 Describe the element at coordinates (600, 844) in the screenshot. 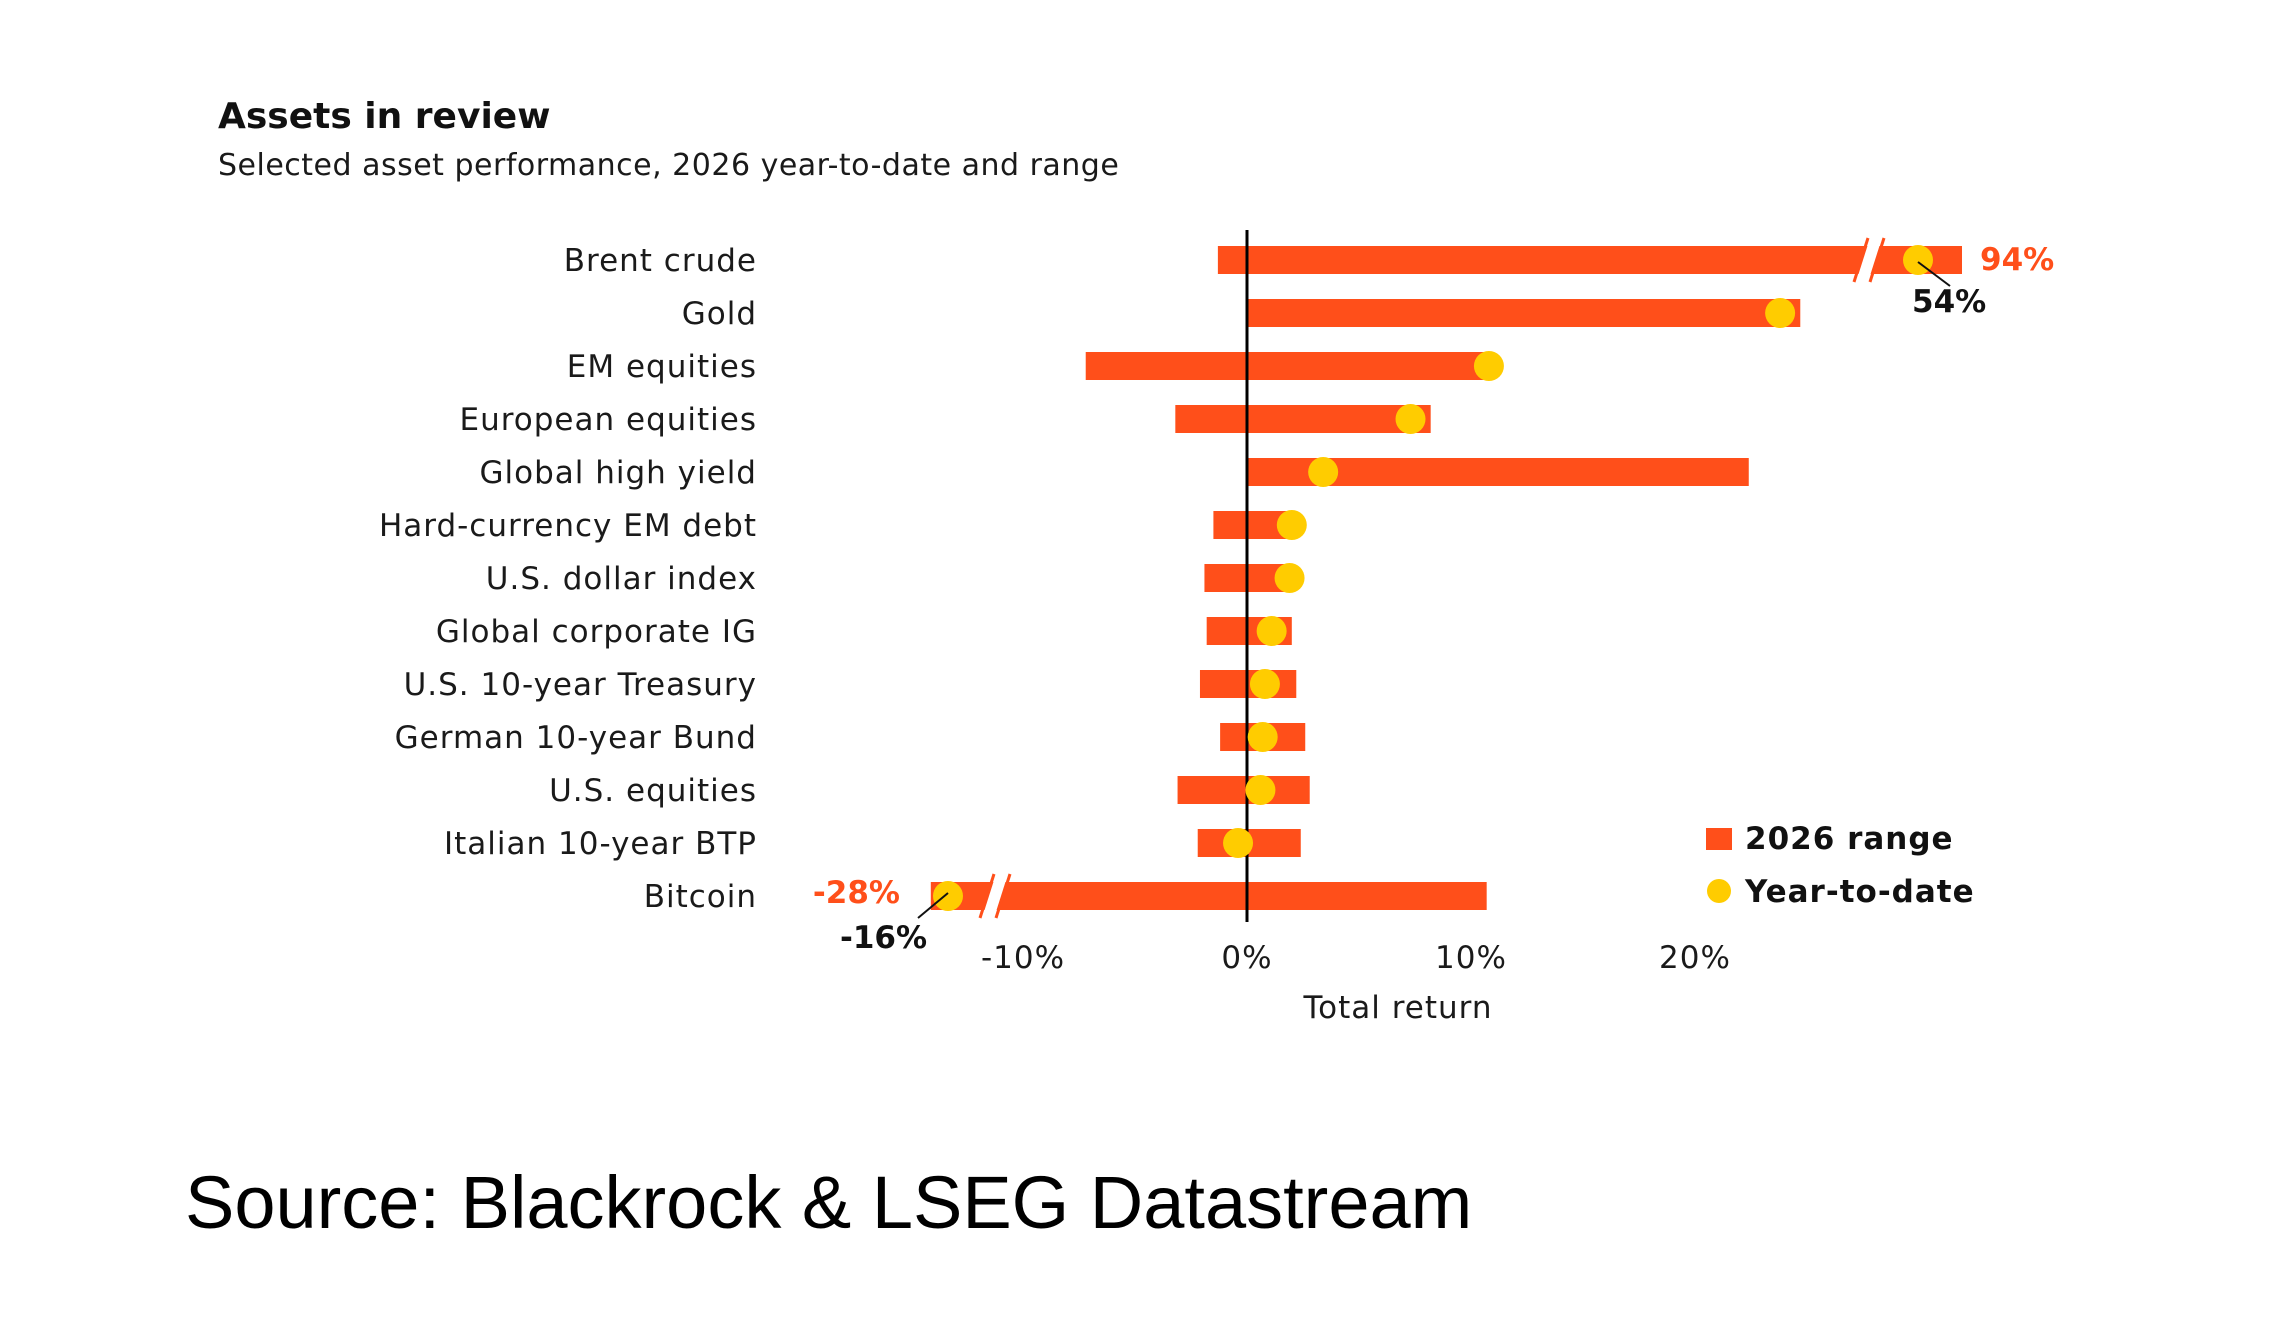

I see `category-label-italian-10-year-btp: Italian 10-year BTP` at that location.